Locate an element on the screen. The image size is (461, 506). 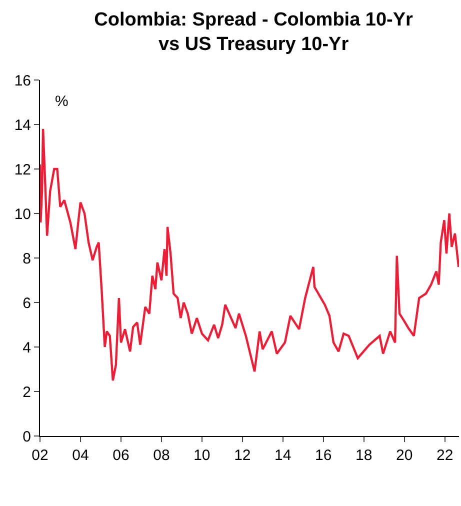
y-tick-label: 8 is located at coordinates (26, 259).